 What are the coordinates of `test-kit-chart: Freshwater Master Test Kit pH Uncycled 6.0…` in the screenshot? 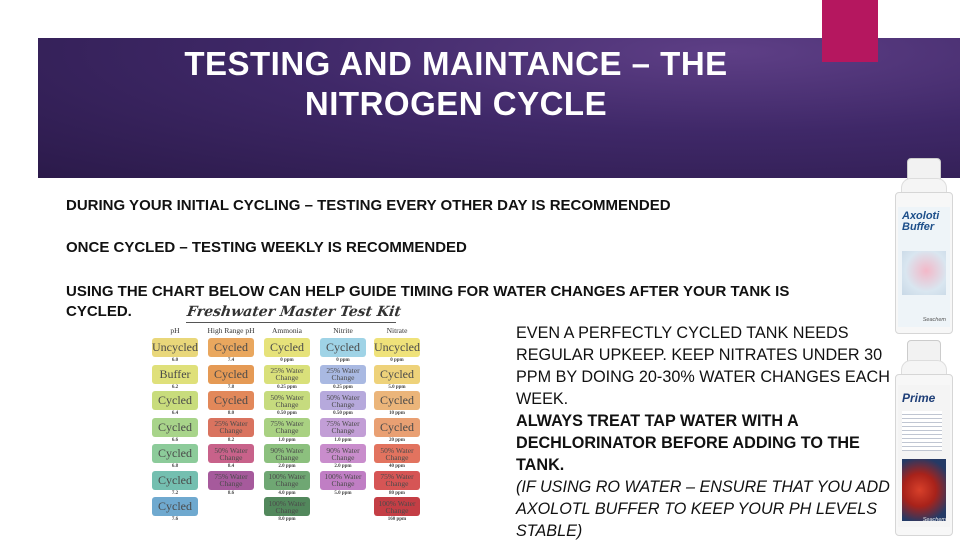 It's located at (291, 417).